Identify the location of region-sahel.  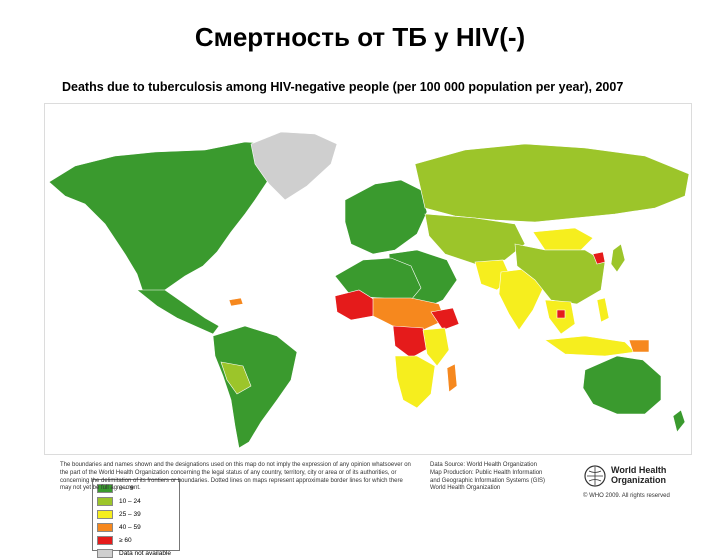
(409, 314).